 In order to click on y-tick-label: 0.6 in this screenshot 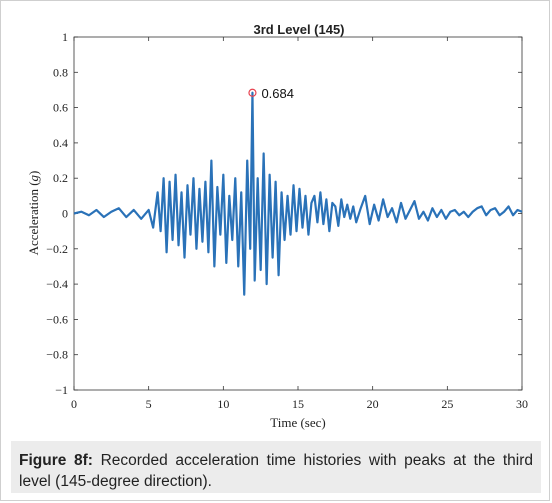, I will do `click(60, 108)`.